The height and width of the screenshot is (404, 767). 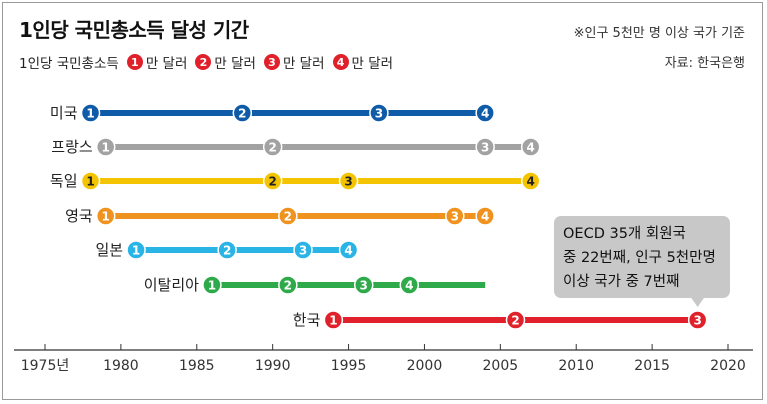 I want to click on legend-item-2: 2 만 달러, so click(x=225, y=62).